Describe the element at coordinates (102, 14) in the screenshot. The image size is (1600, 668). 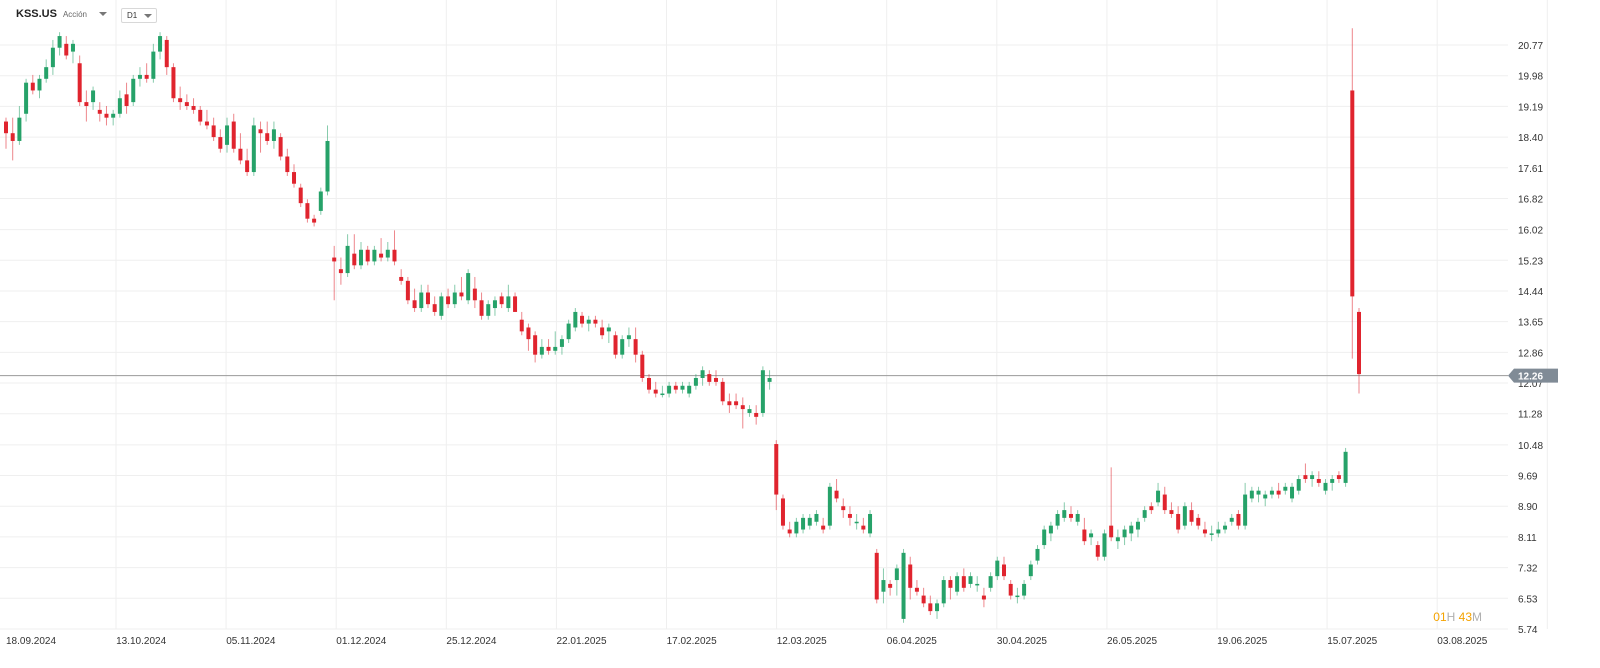
I see `symbol-dropdown-icon` at that location.